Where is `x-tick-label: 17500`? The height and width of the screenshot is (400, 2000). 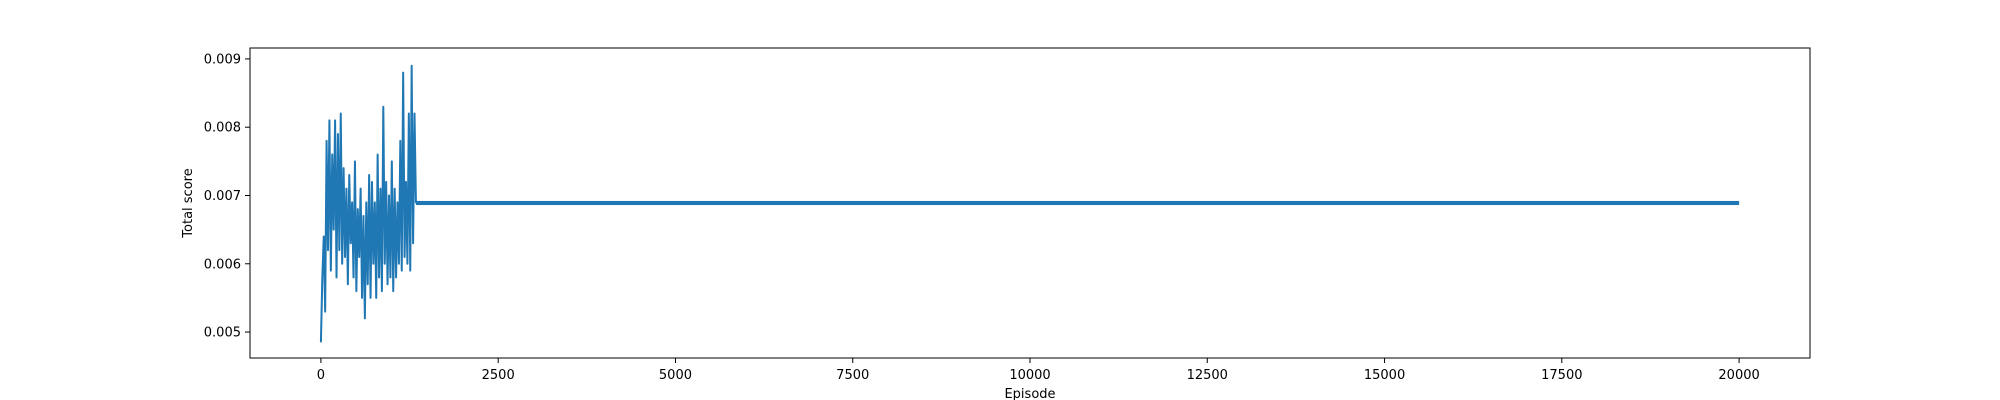
x-tick-label: 17500 is located at coordinates (1561, 375).